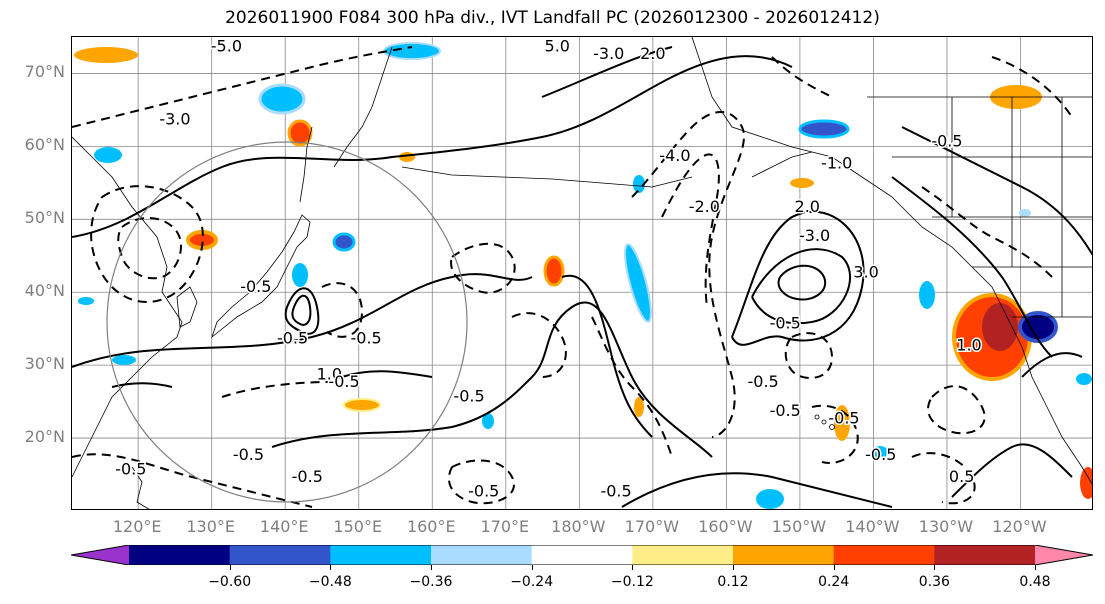  I want to click on colorbar-tick-label: 0.36, so click(934, 582).